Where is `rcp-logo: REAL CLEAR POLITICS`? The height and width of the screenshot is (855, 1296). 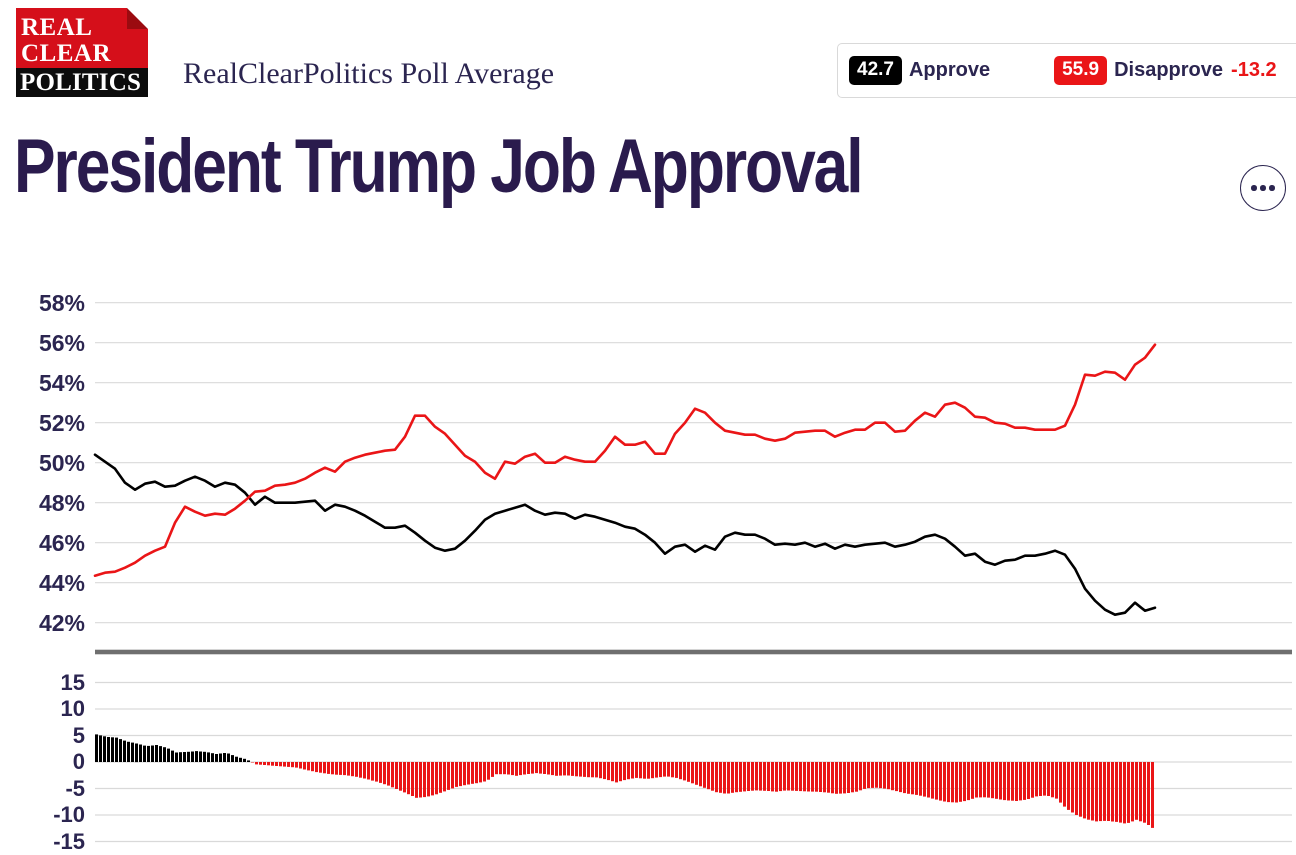
rcp-logo: REAL CLEAR POLITICS is located at coordinates (82, 52).